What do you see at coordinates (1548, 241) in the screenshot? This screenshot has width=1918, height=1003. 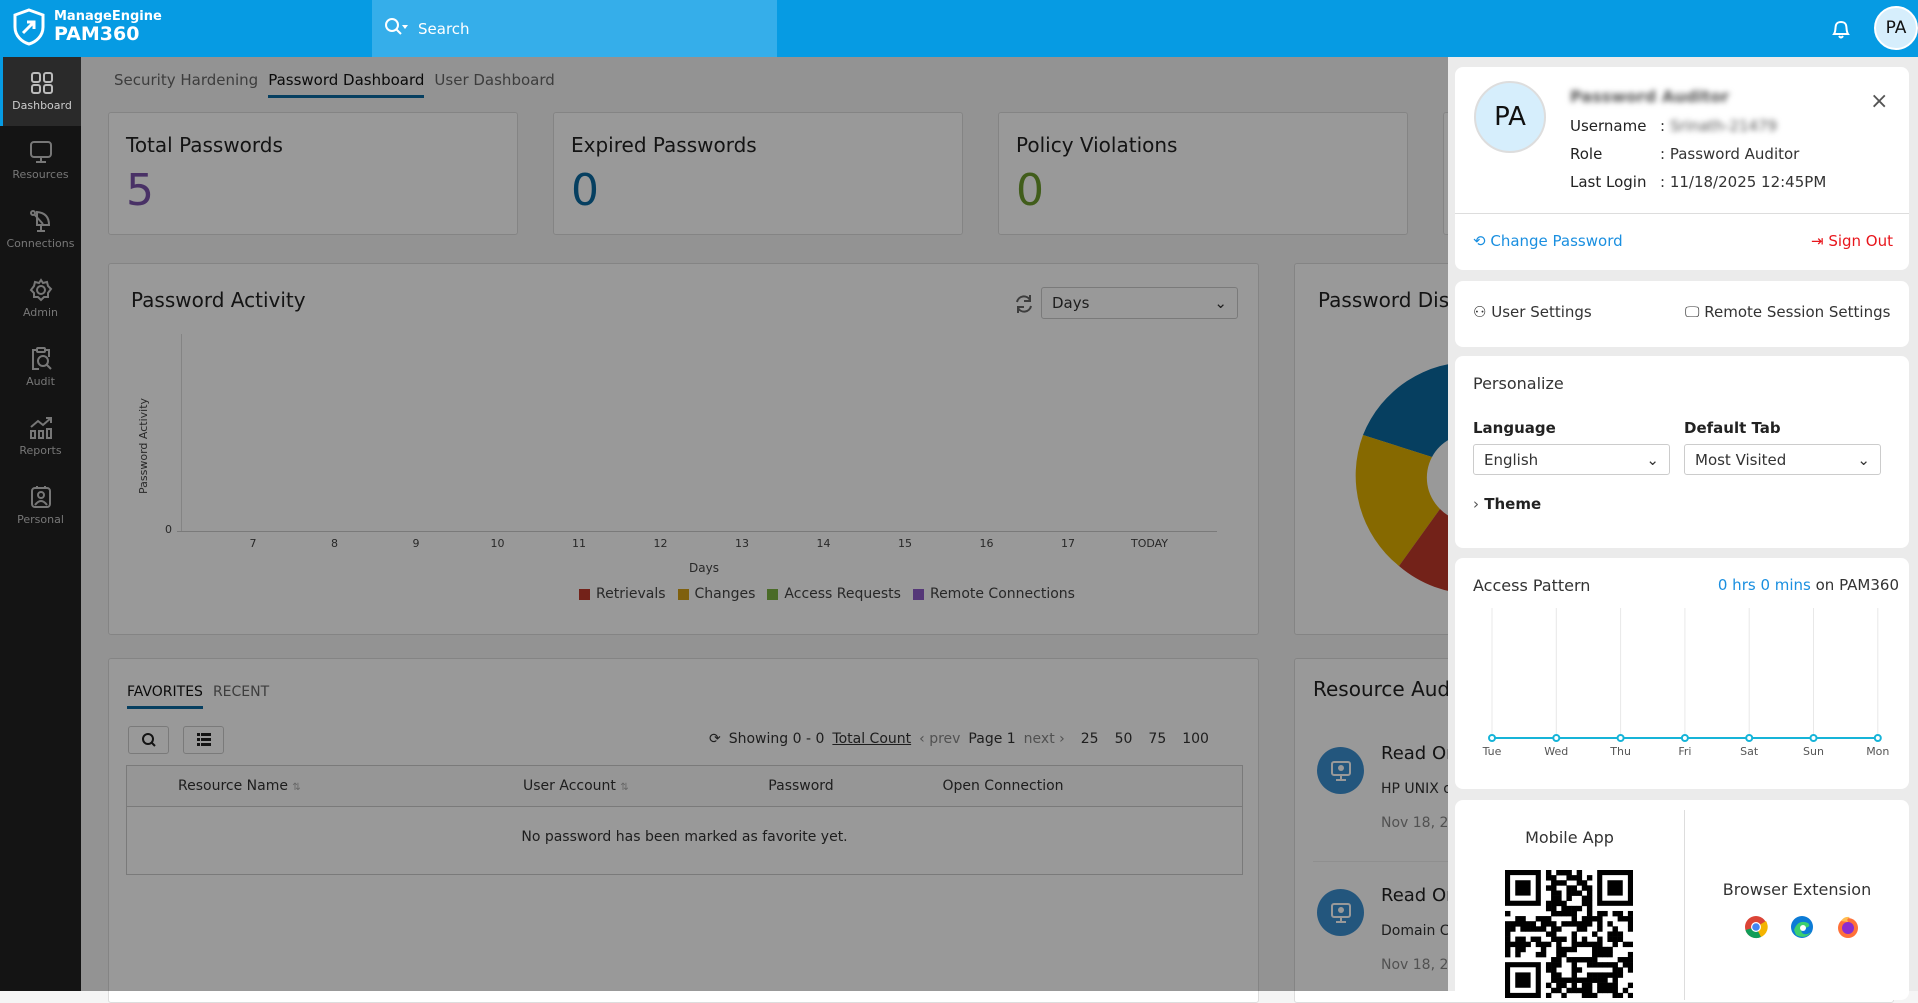 I see `change-password-link: ⟲ Change Password` at bounding box center [1548, 241].